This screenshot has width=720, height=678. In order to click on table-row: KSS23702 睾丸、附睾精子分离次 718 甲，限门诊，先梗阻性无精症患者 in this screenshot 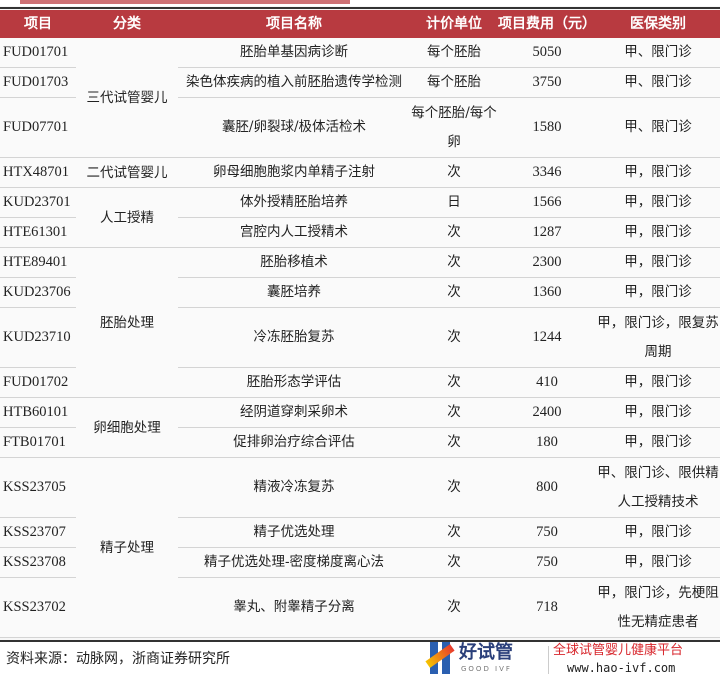, I will do `click(360, 607)`.